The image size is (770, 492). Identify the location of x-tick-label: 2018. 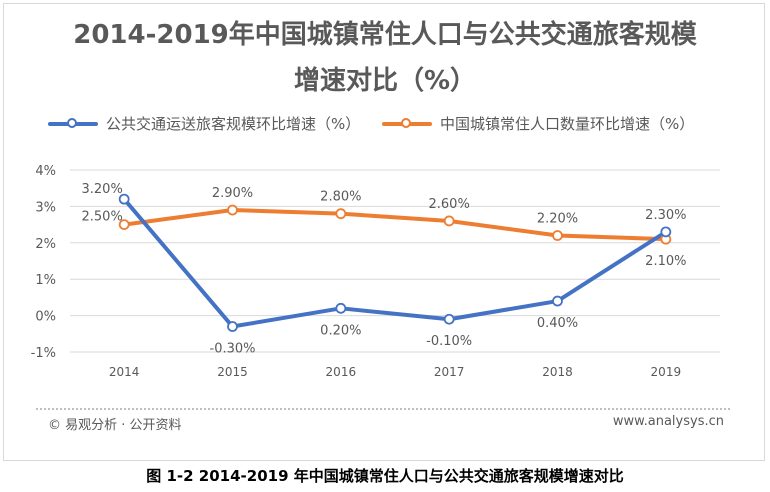
(557, 372).